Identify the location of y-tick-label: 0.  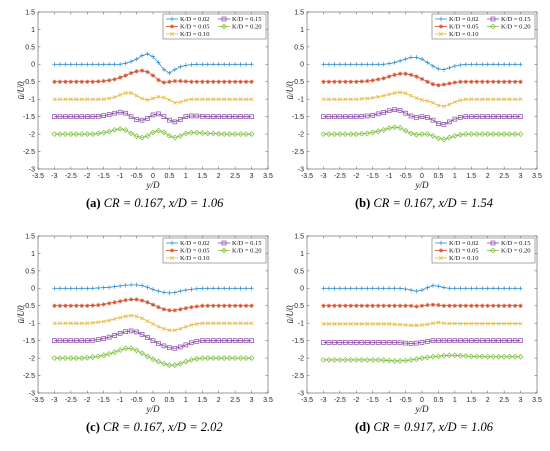
(33, 289).